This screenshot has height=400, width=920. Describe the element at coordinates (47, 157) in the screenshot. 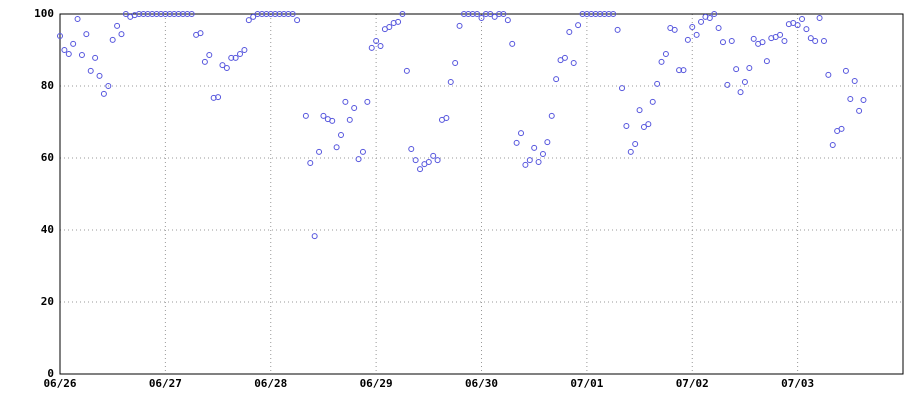

I see `y-tick-label: 60` at that location.